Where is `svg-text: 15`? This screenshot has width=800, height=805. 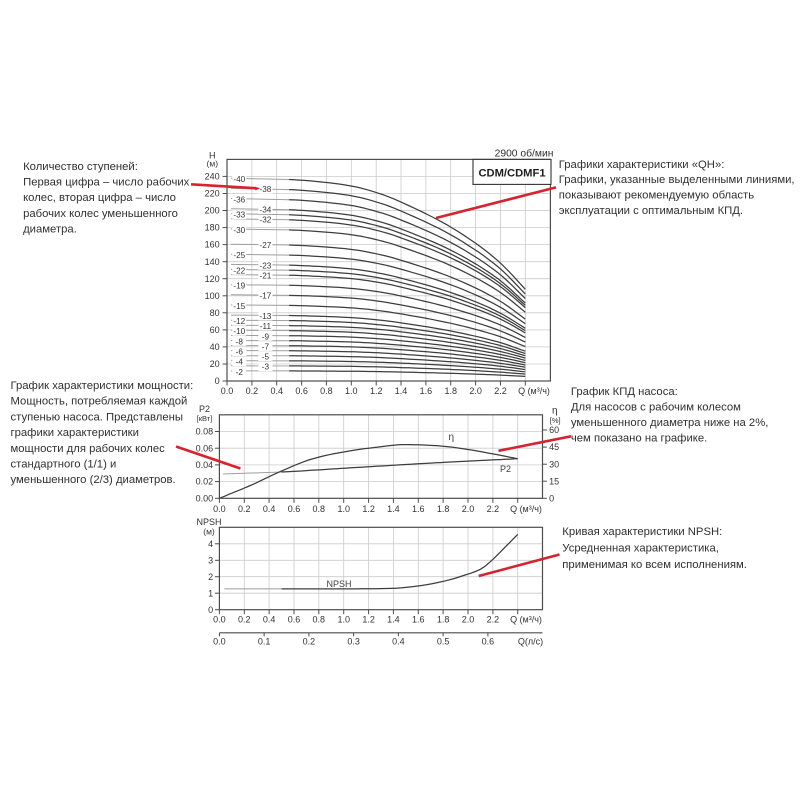
svg-text: 15 is located at coordinates (554, 481).